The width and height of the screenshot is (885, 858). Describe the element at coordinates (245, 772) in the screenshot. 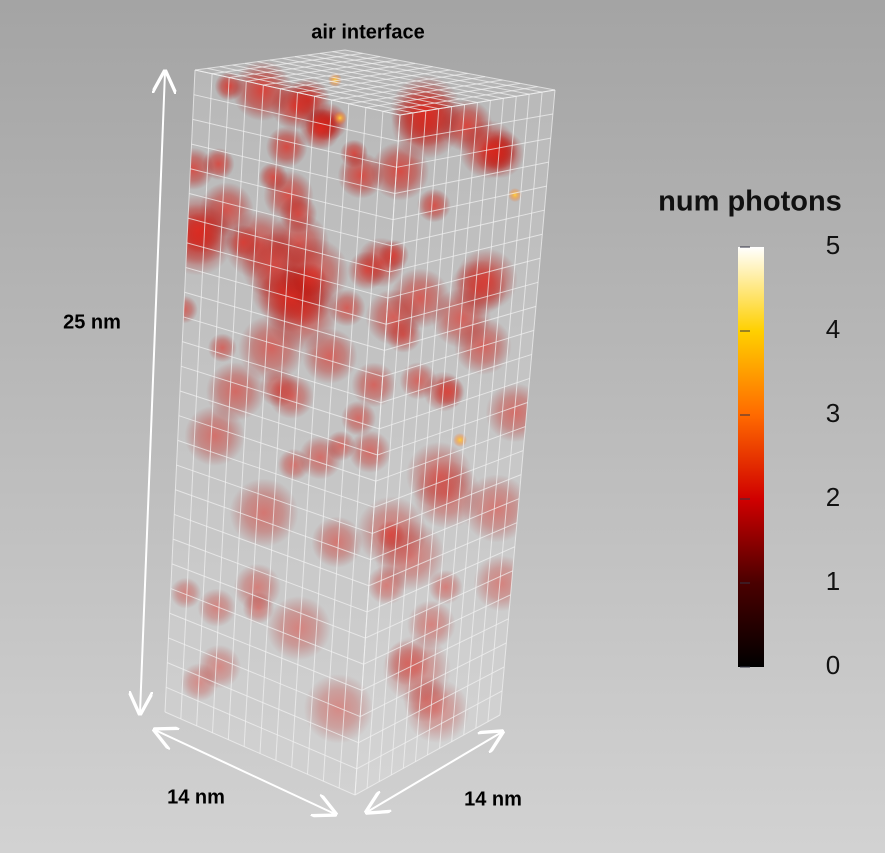

I see `width-arrow-left` at that location.